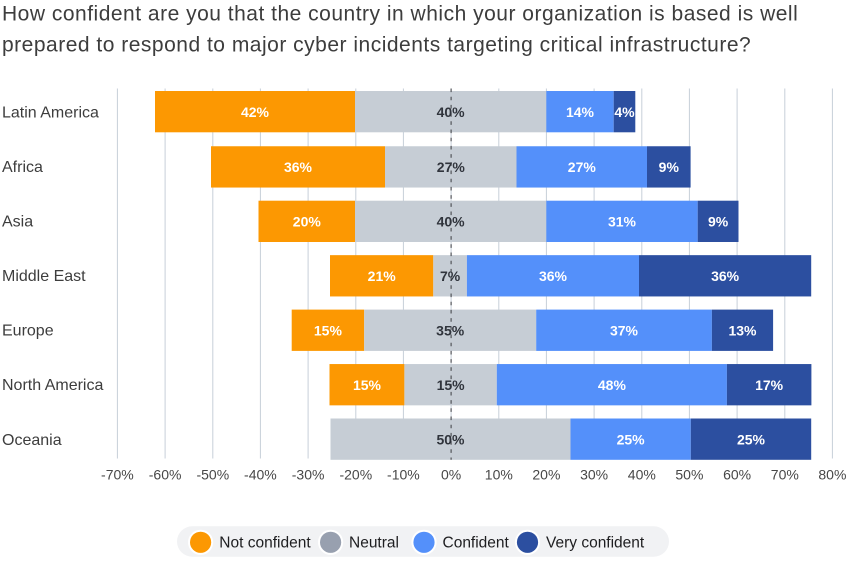 The width and height of the screenshot is (850, 561). I want to click on svg-text: Not confident, so click(265, 543).